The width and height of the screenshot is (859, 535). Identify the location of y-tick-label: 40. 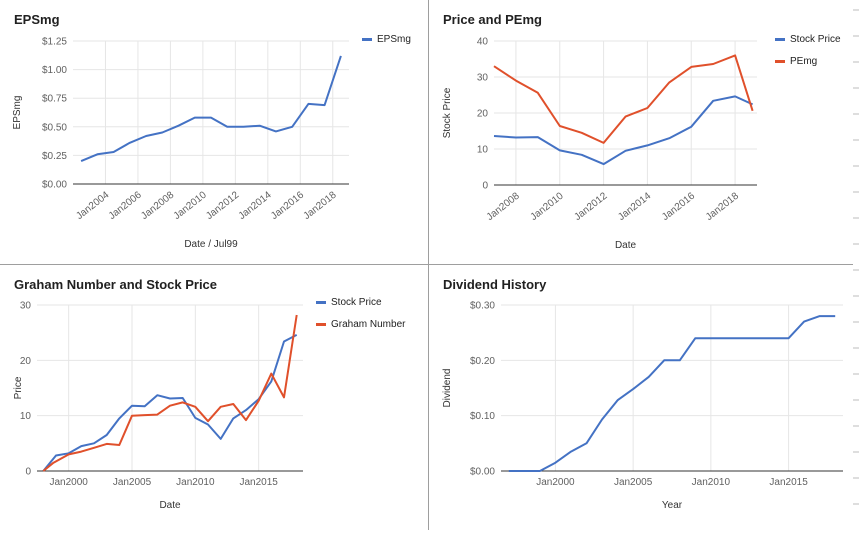
(483, 42).